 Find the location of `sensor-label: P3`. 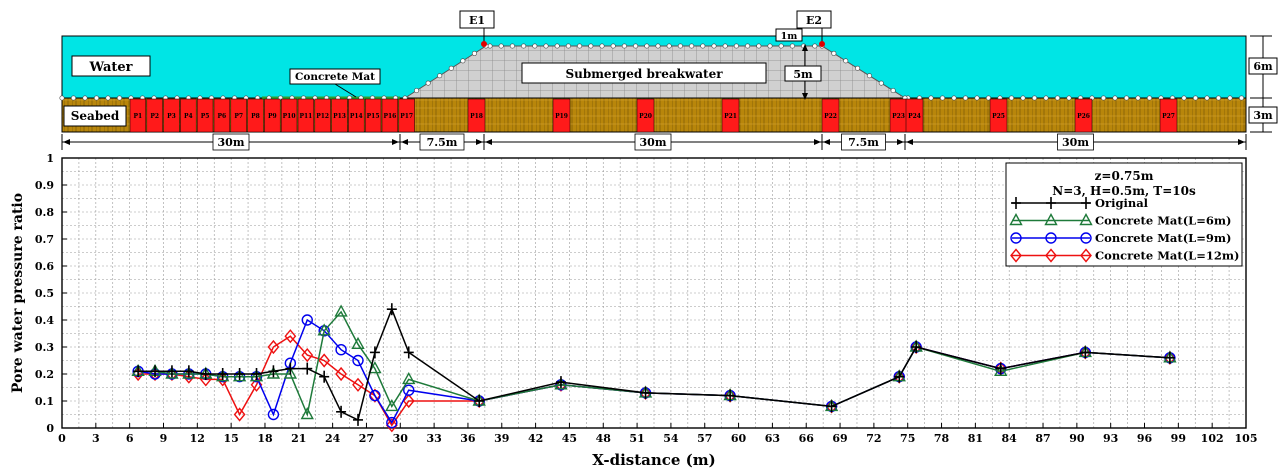

sensor-label: P3 is located at coordinates (171, 116).